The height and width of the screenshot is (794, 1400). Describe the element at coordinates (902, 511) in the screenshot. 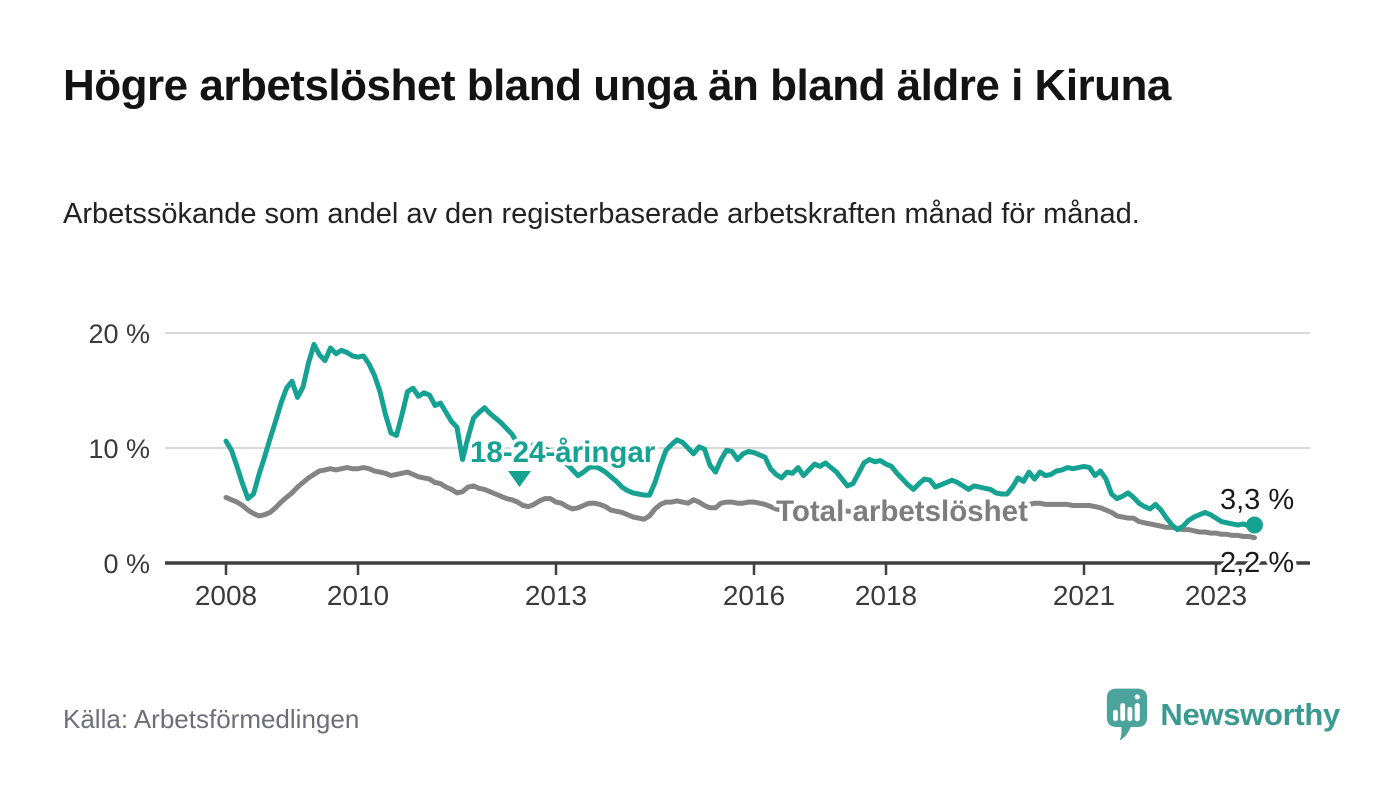

I see `series-label-total: Total arbetslöshet` at that location.